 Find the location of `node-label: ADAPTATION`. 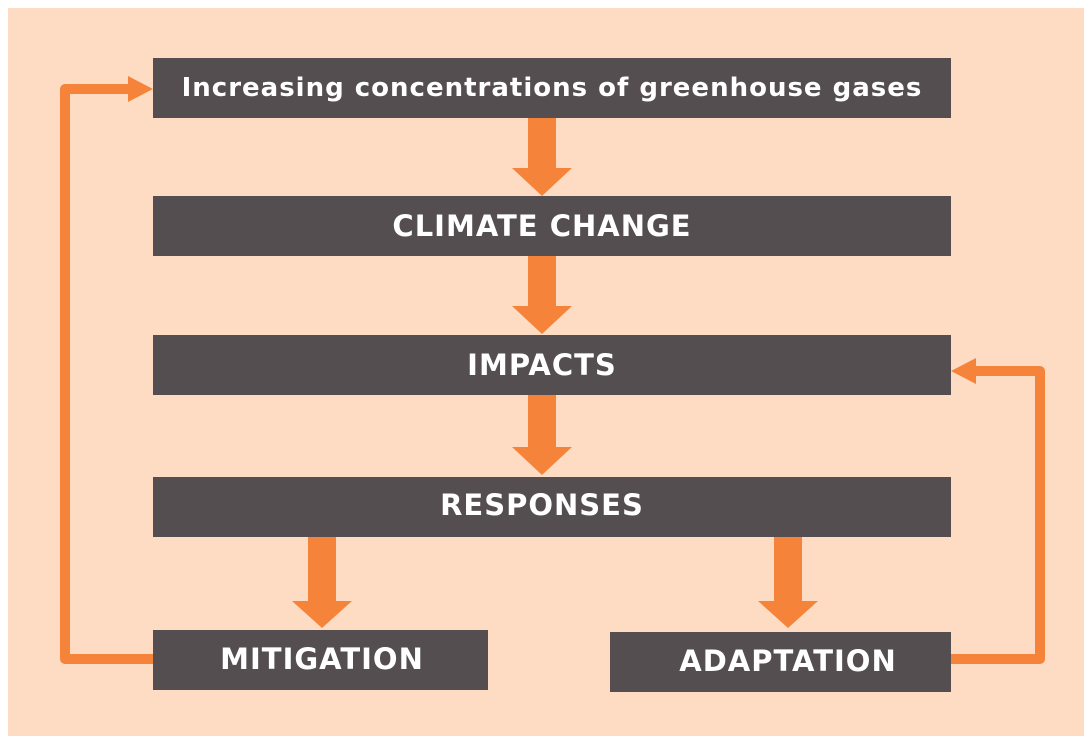

node-label: ADAPTATION is located at coordinates (787, 661).